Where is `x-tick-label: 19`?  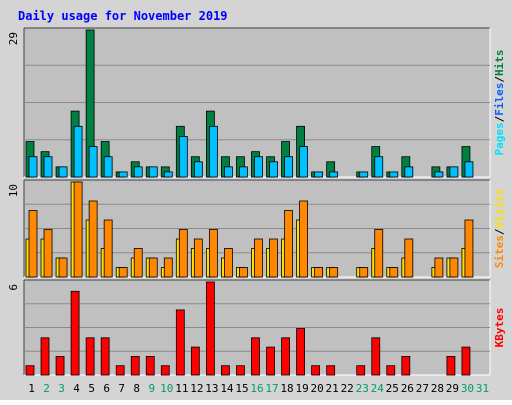
x-tick-label: 19 is located at coordinates (301, 388).